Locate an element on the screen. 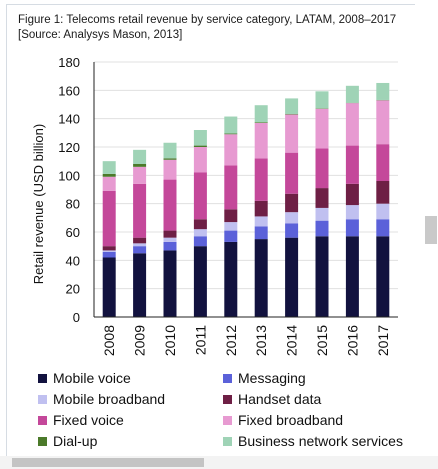 This screenshot has width=438, height=469. y-tick-label: 100 is located at coordinates (69, 175).